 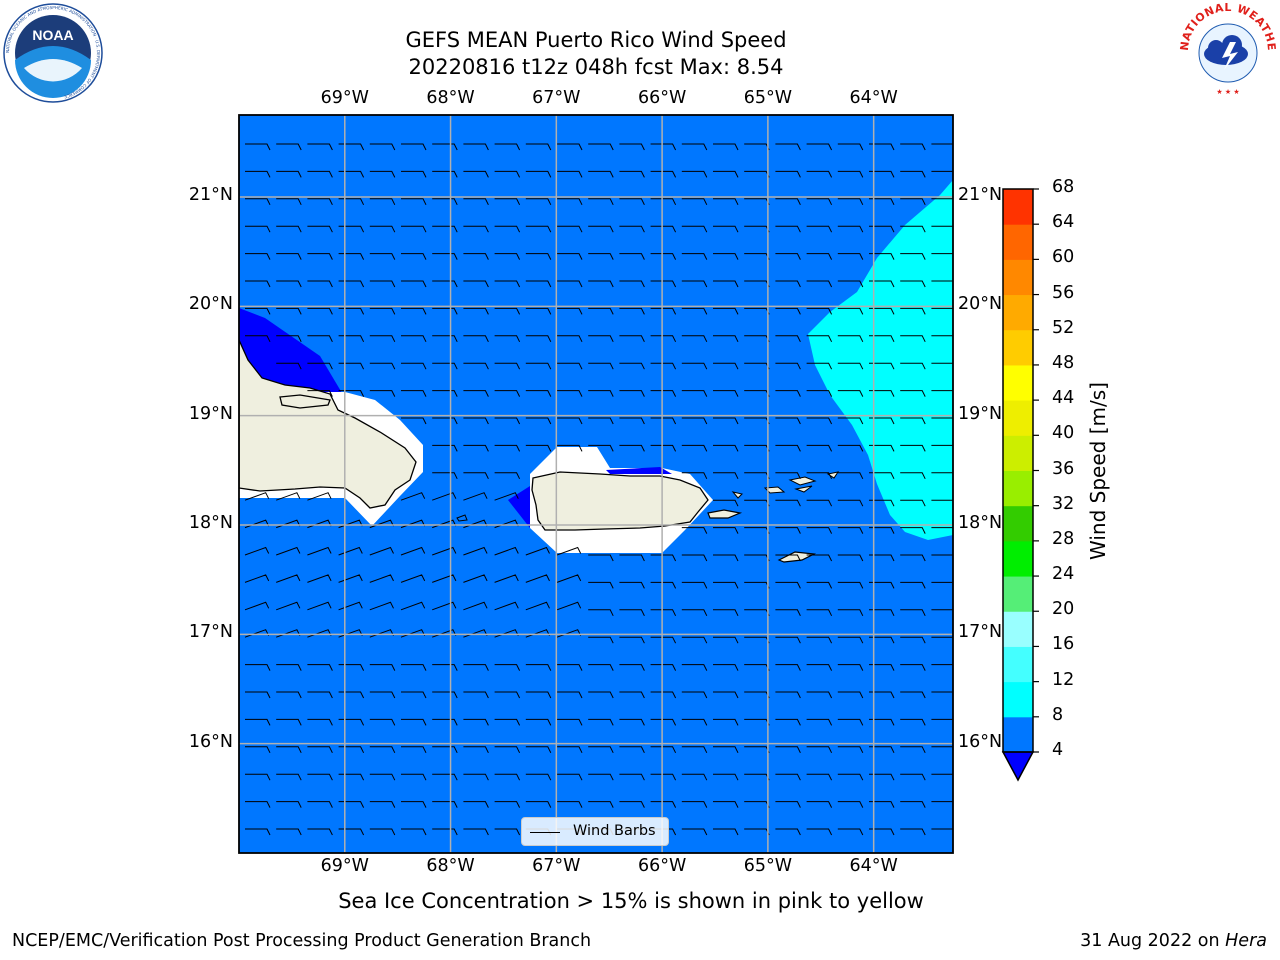 I want to click on colorbar-tick-label: 60, so click(x=1063, y=257).